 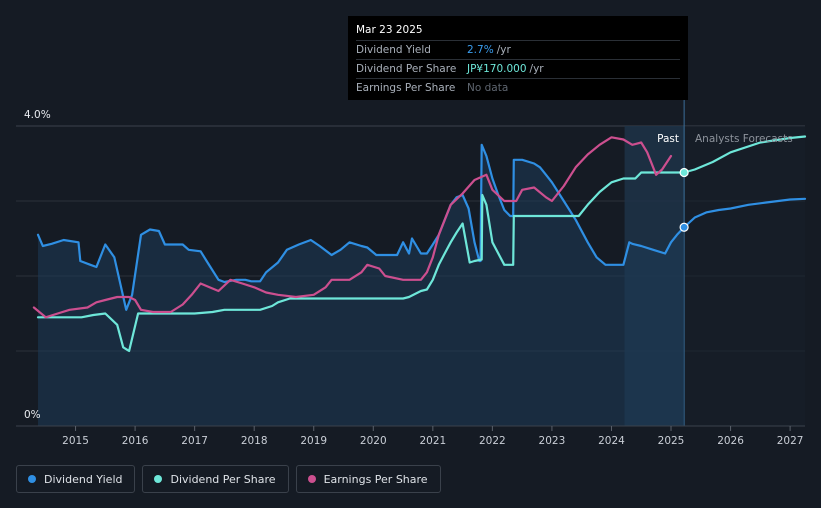 What do you see at coordinates (480, 50) in the screenshot?
I see `tooltip-value: 2.7%` at bounding box center [480, 50].